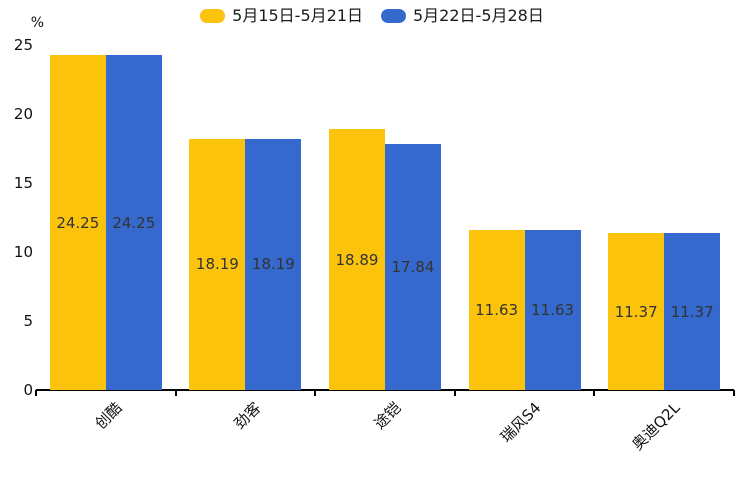  I want to click on y-tick-label-0: 0, so click(28, 390).